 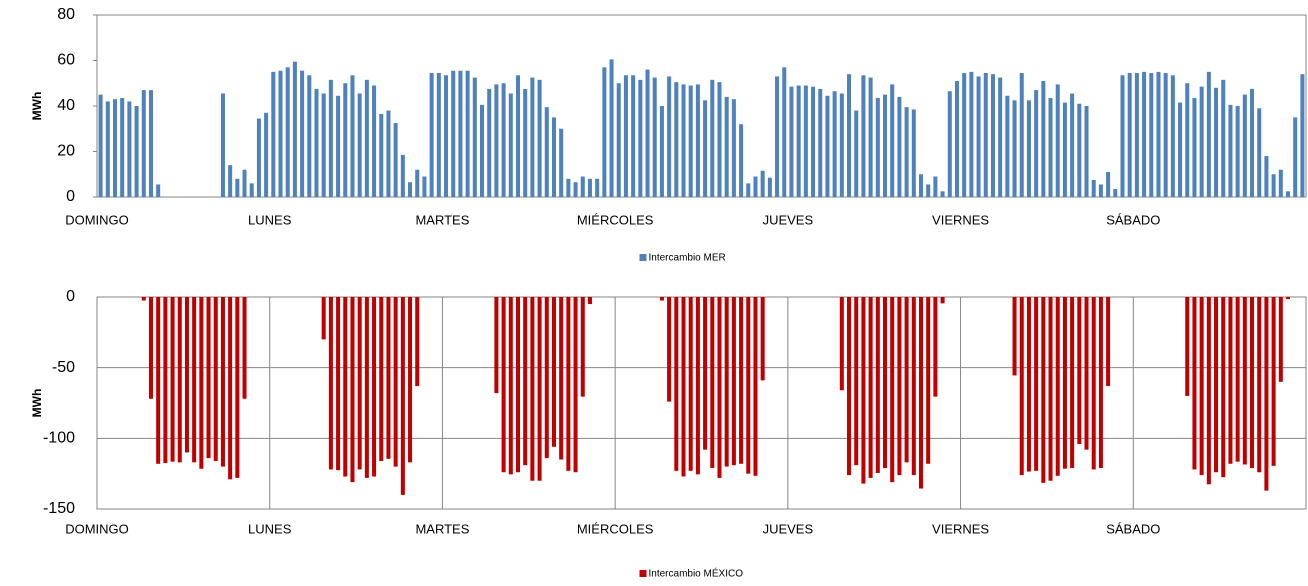 What do you see at coordinates (960, 219) in the screenshot?
I see `x-tick-label: VIERNES` at bounding box center [960, 219].